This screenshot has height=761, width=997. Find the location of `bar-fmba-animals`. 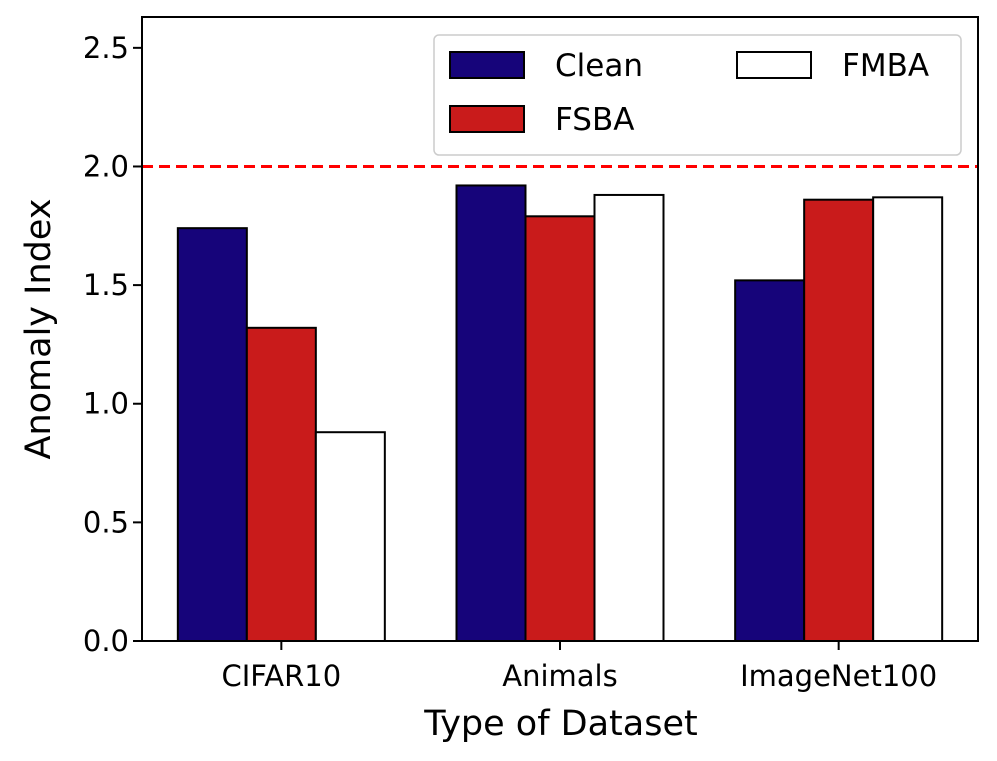

bar-fmba-animals is located at coordinates (629, 417).